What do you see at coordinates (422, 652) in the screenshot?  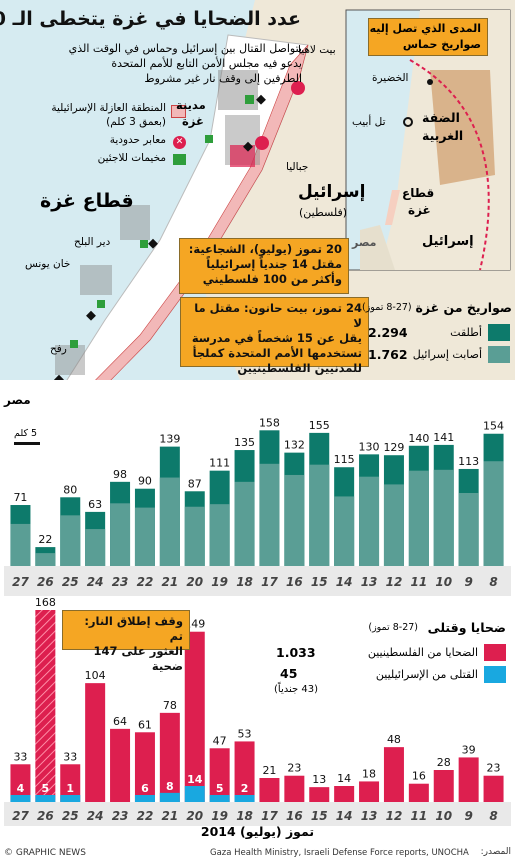 I see `casualties-pal-label: الضحايا من الفلسطينيين` at bounding box center [422, 652].